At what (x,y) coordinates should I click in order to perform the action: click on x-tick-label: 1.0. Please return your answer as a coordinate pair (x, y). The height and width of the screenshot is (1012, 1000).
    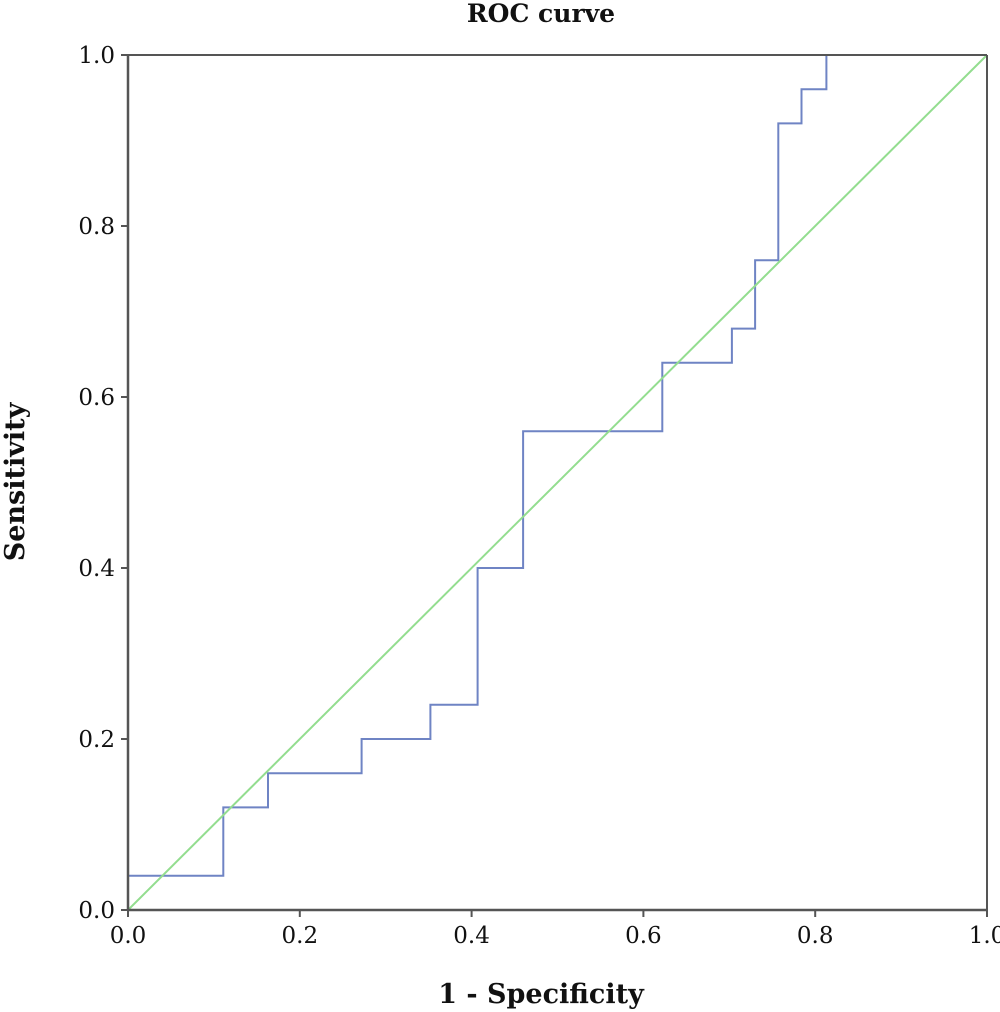
    Looking at the image, I should click on (984, 936).